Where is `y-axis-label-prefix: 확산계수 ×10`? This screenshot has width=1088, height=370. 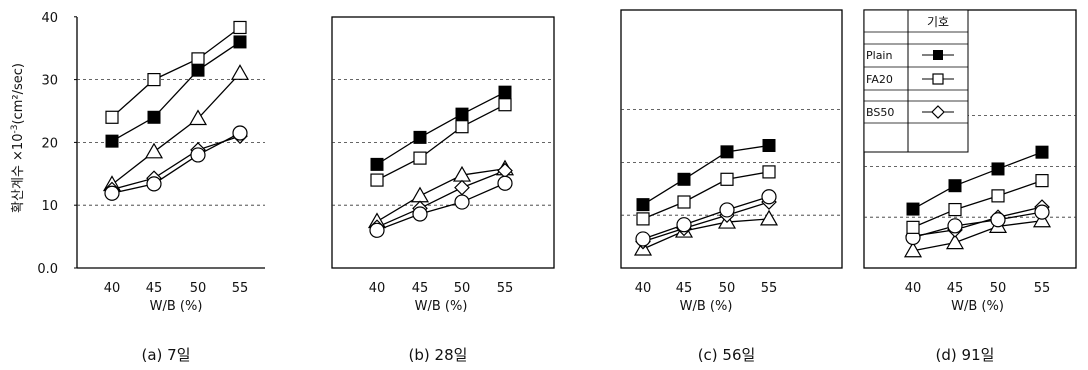 y-axis-label-prefix: 확산계수 ×10 is located at coordinates (18, 173).